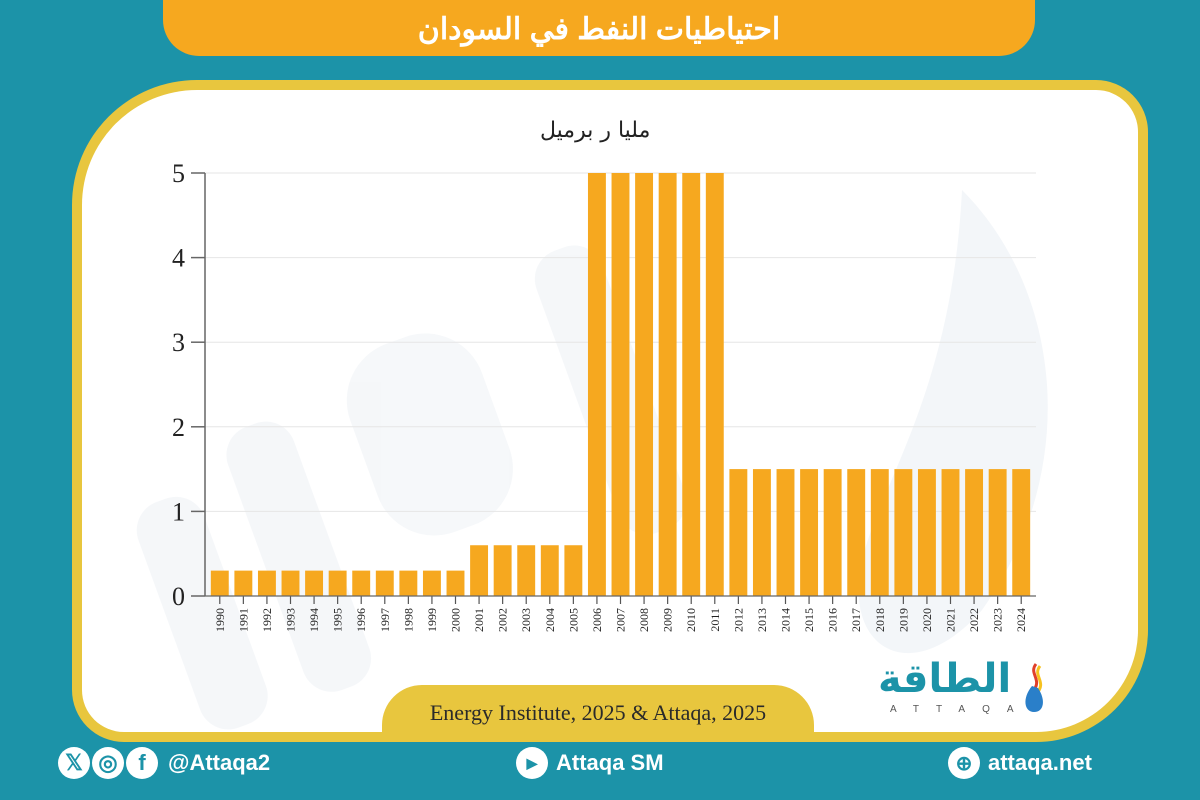 The image size is (1200, 800). What do you see at coordinates (1034, 687) in the screenshot?
I see `drop-flame-icon` at bounding box center [1034, 687].